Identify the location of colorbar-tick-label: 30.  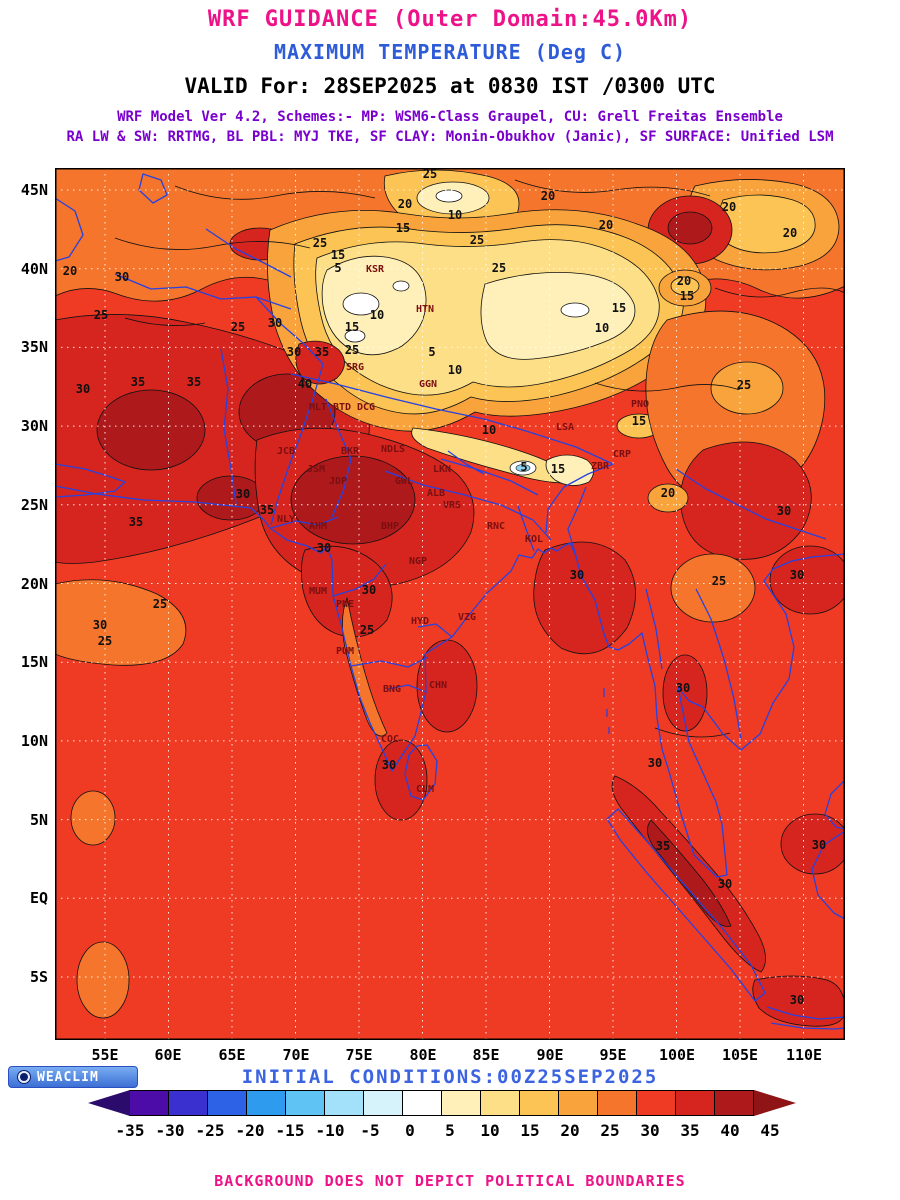
(650, 1130).